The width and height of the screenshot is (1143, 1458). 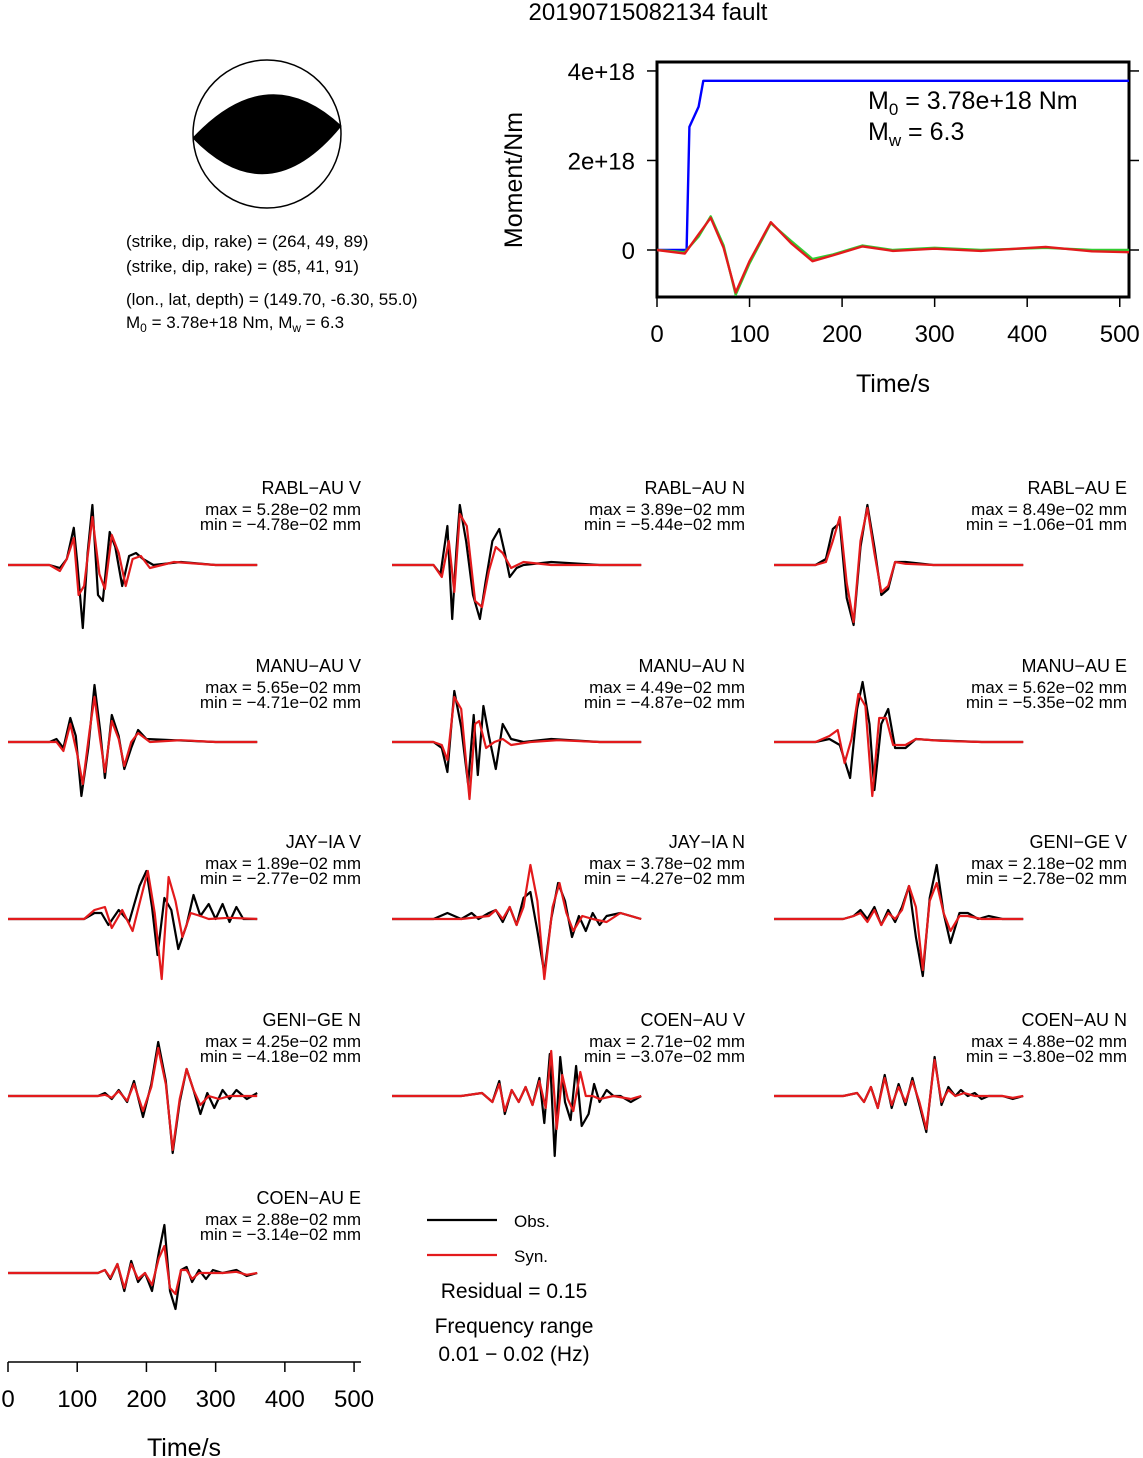 I want to click on waveform-x-tick-label: 500, so click(x=354, y=1399).